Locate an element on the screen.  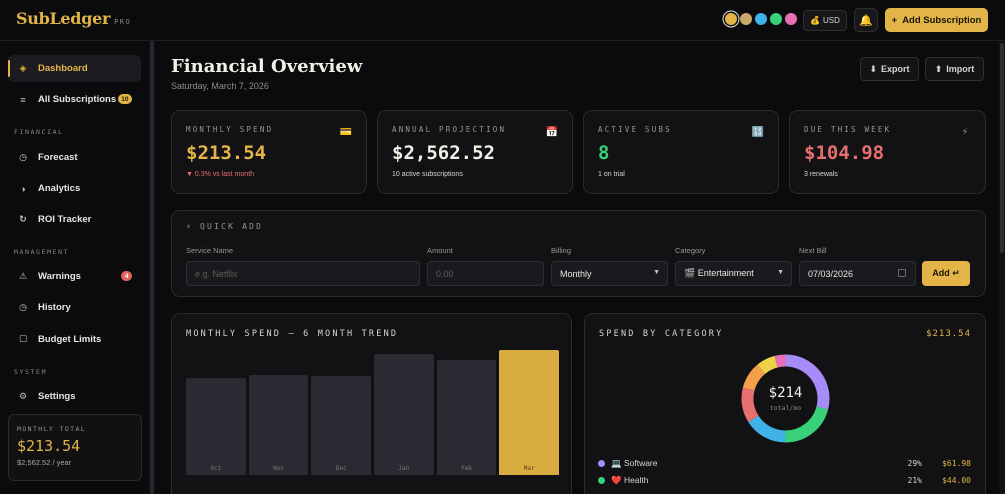
refresh-icon: ↻ is located at coordinates (23, 219).